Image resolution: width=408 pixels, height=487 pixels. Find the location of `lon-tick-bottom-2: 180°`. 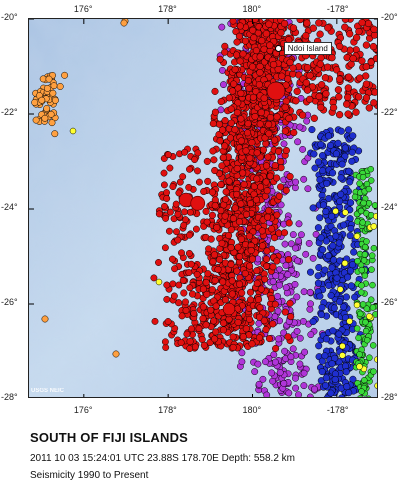

lon-tick-bottom-2: 180° is located at coordinates (252, 410).